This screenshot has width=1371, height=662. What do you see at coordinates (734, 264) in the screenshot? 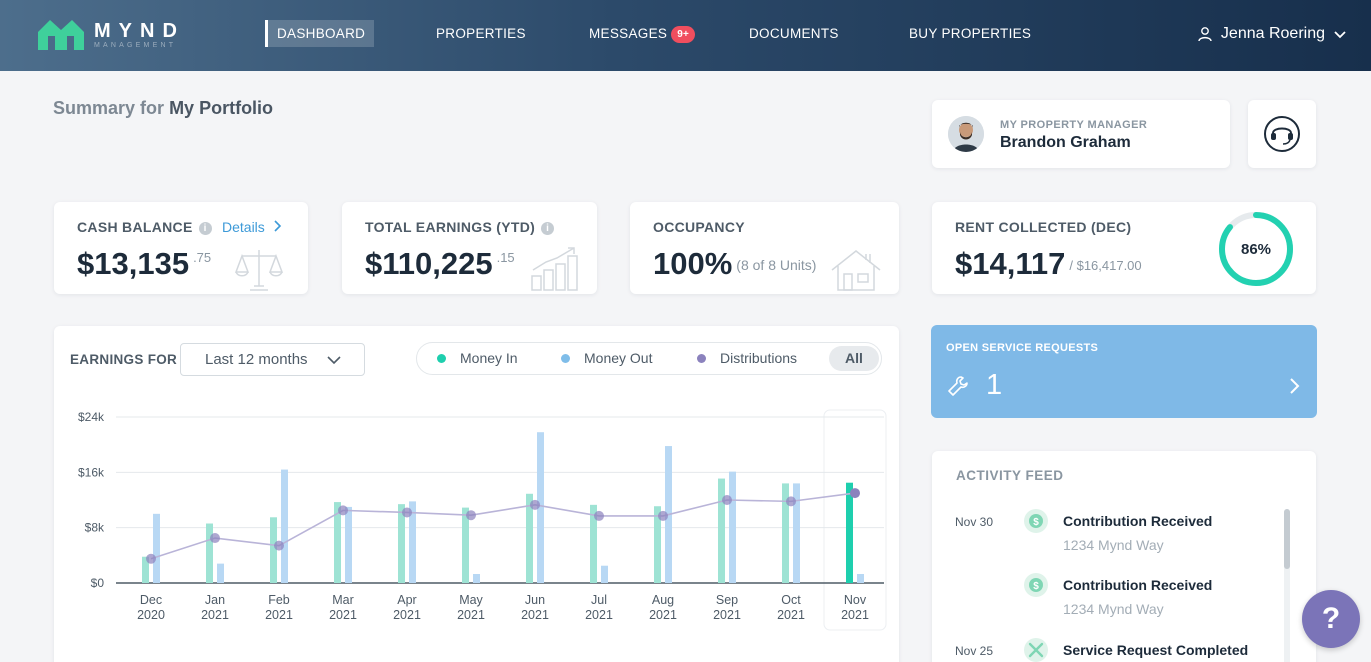
I see `occupancy-value: 100% (8 of 8 Units)` at bounding box center [734, 264].